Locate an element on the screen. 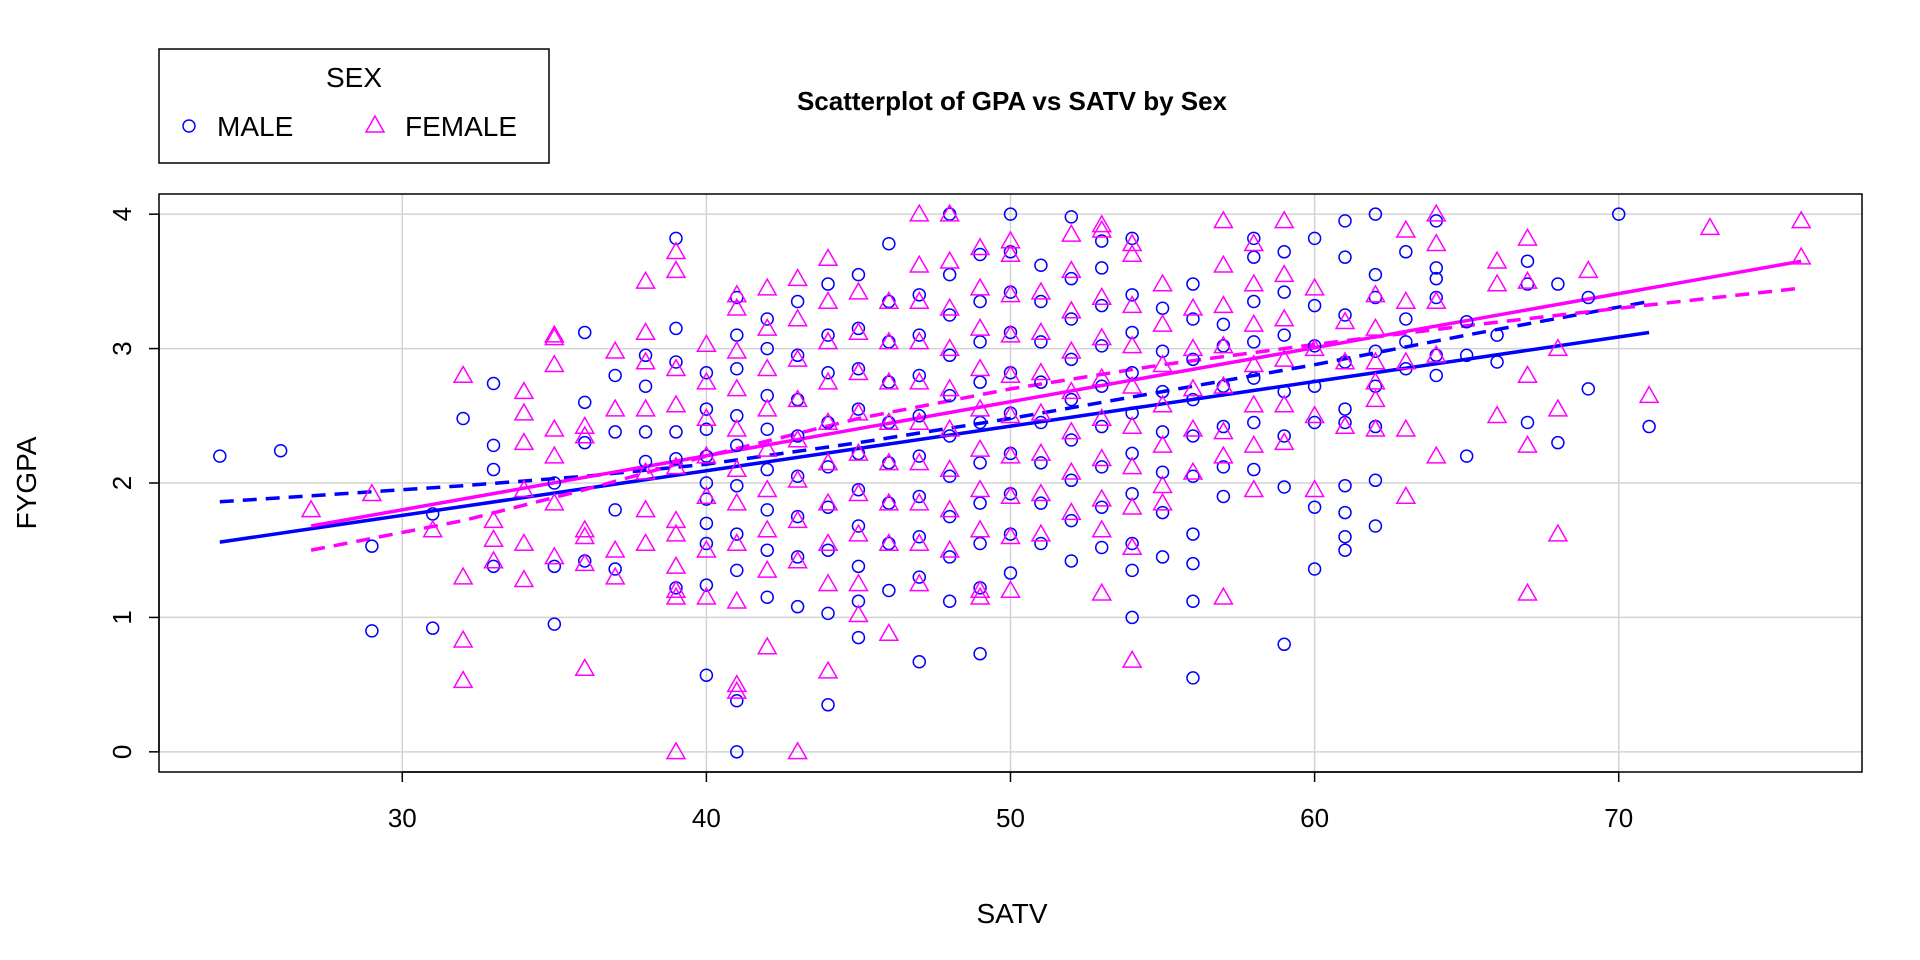 The width and height of the screenshot is (1920, 960). legend-male-label: MALE is located at coordinates (255, 126).